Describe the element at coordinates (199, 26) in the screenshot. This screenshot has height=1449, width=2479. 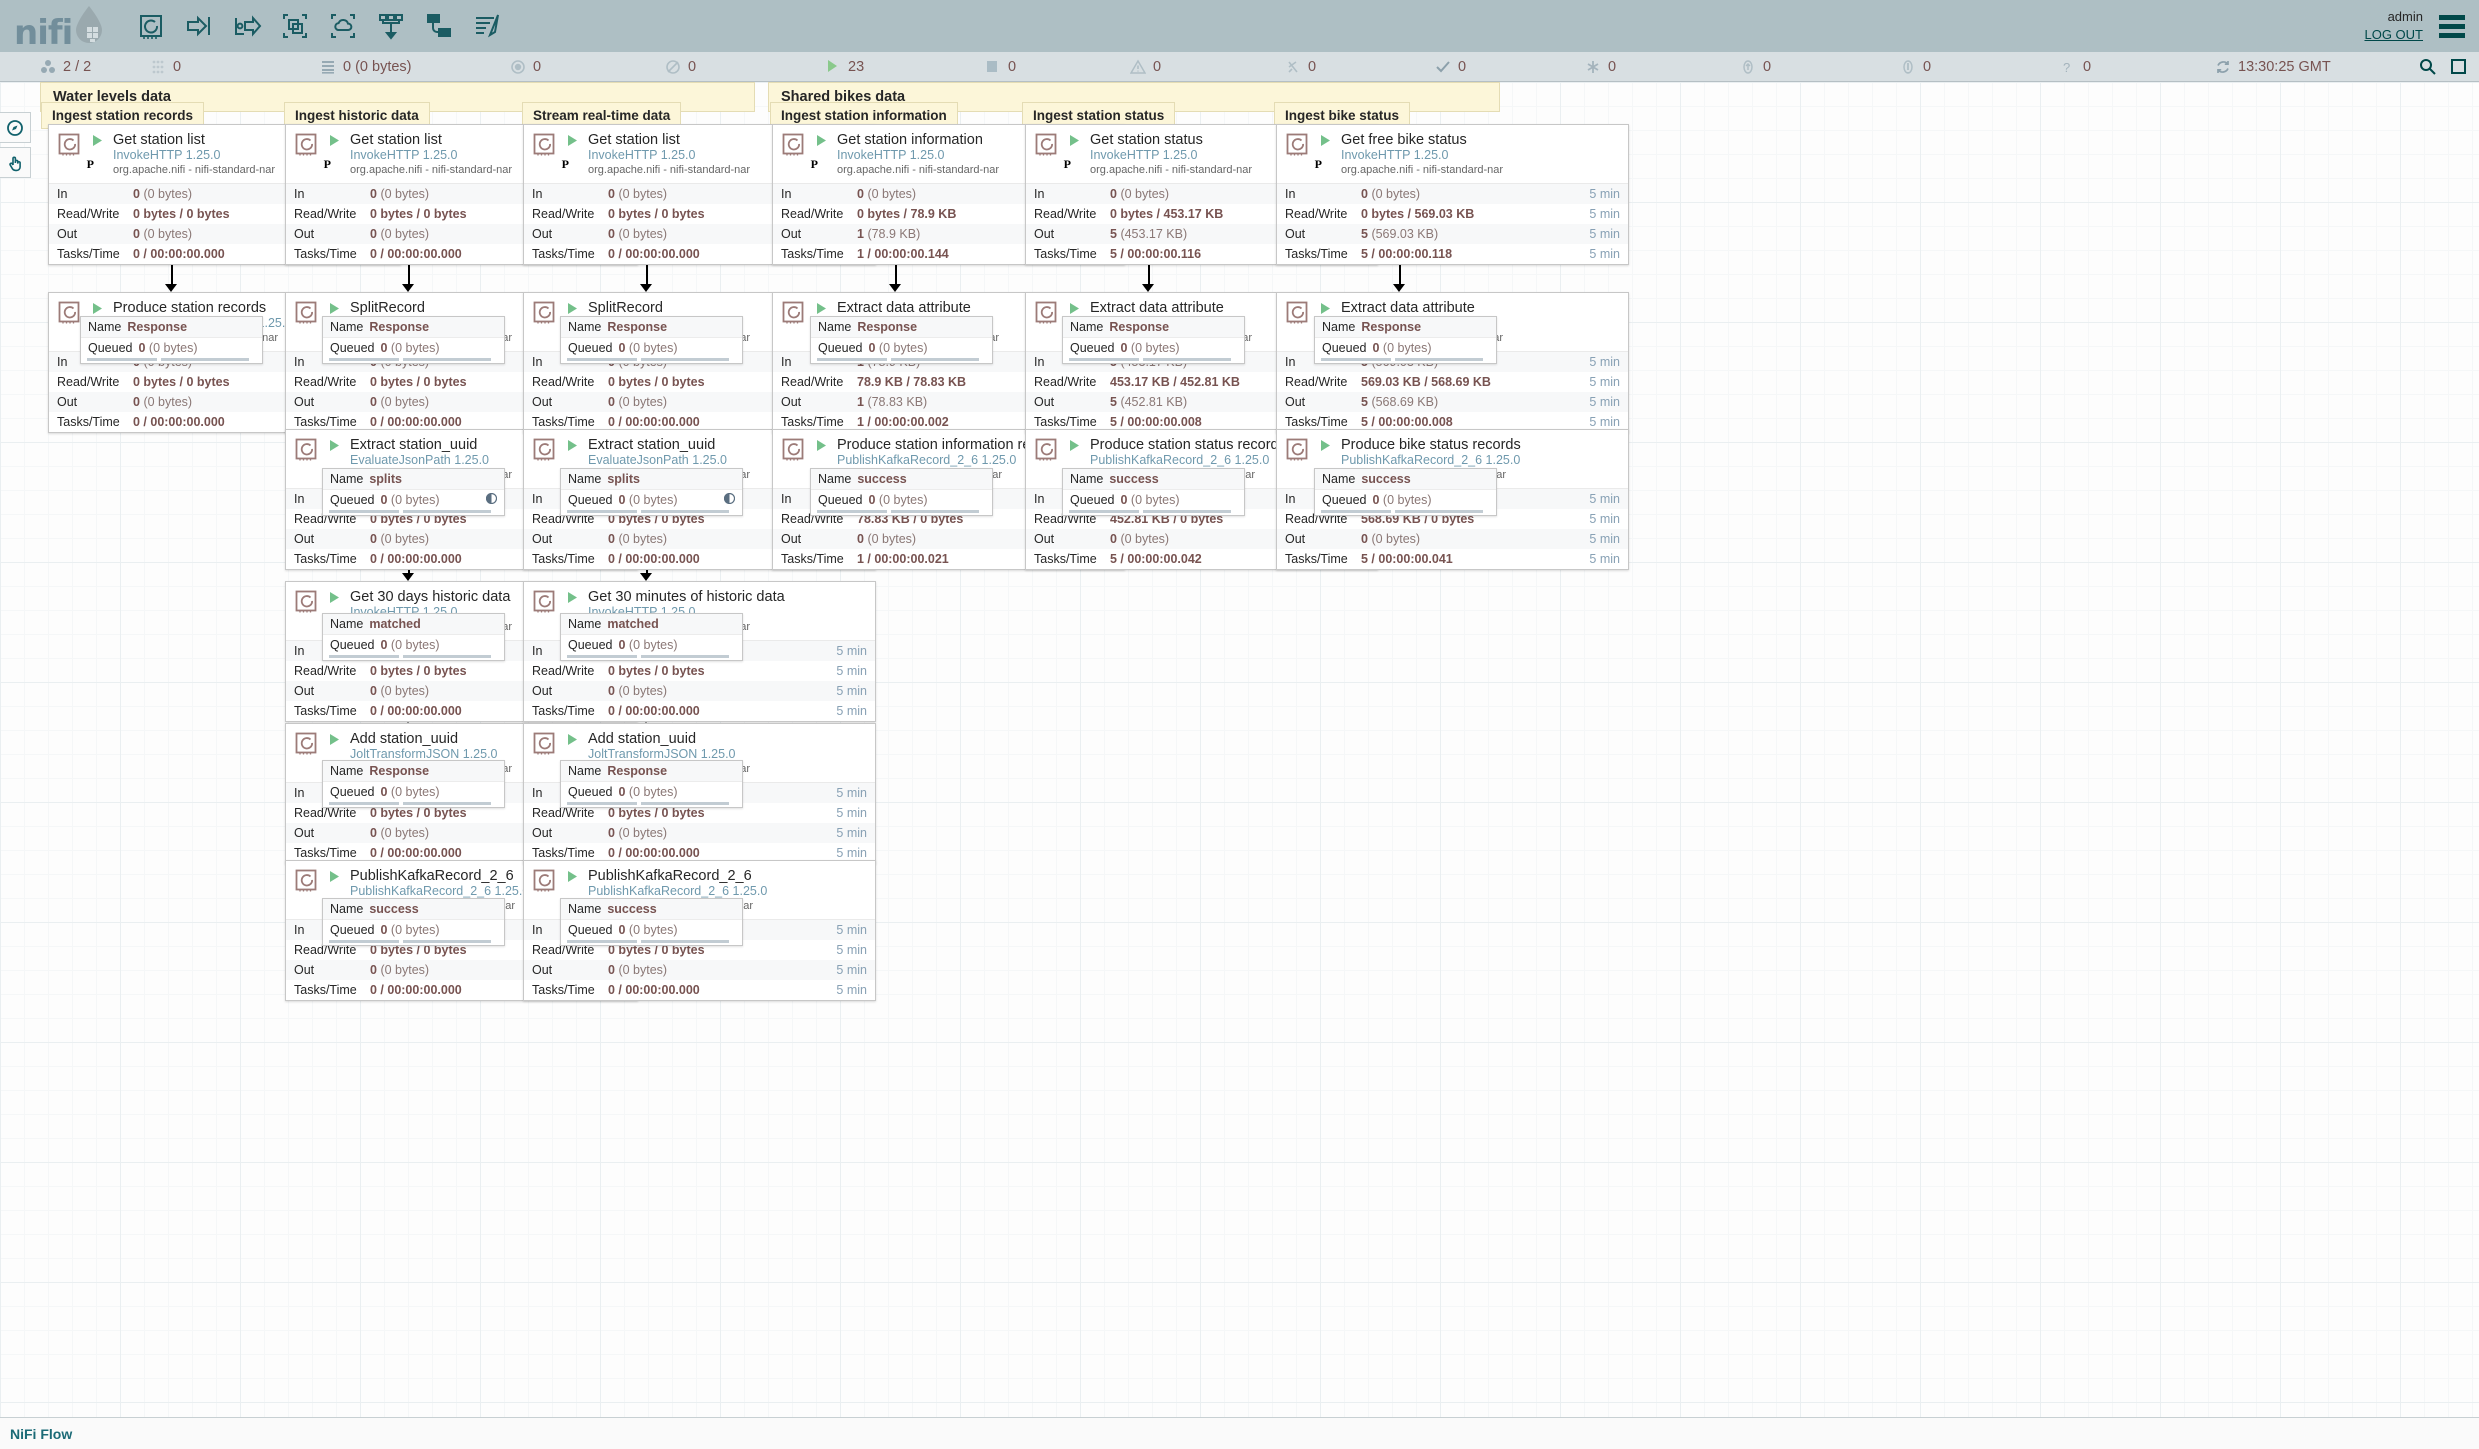
I see `input-port-tool` at that location.